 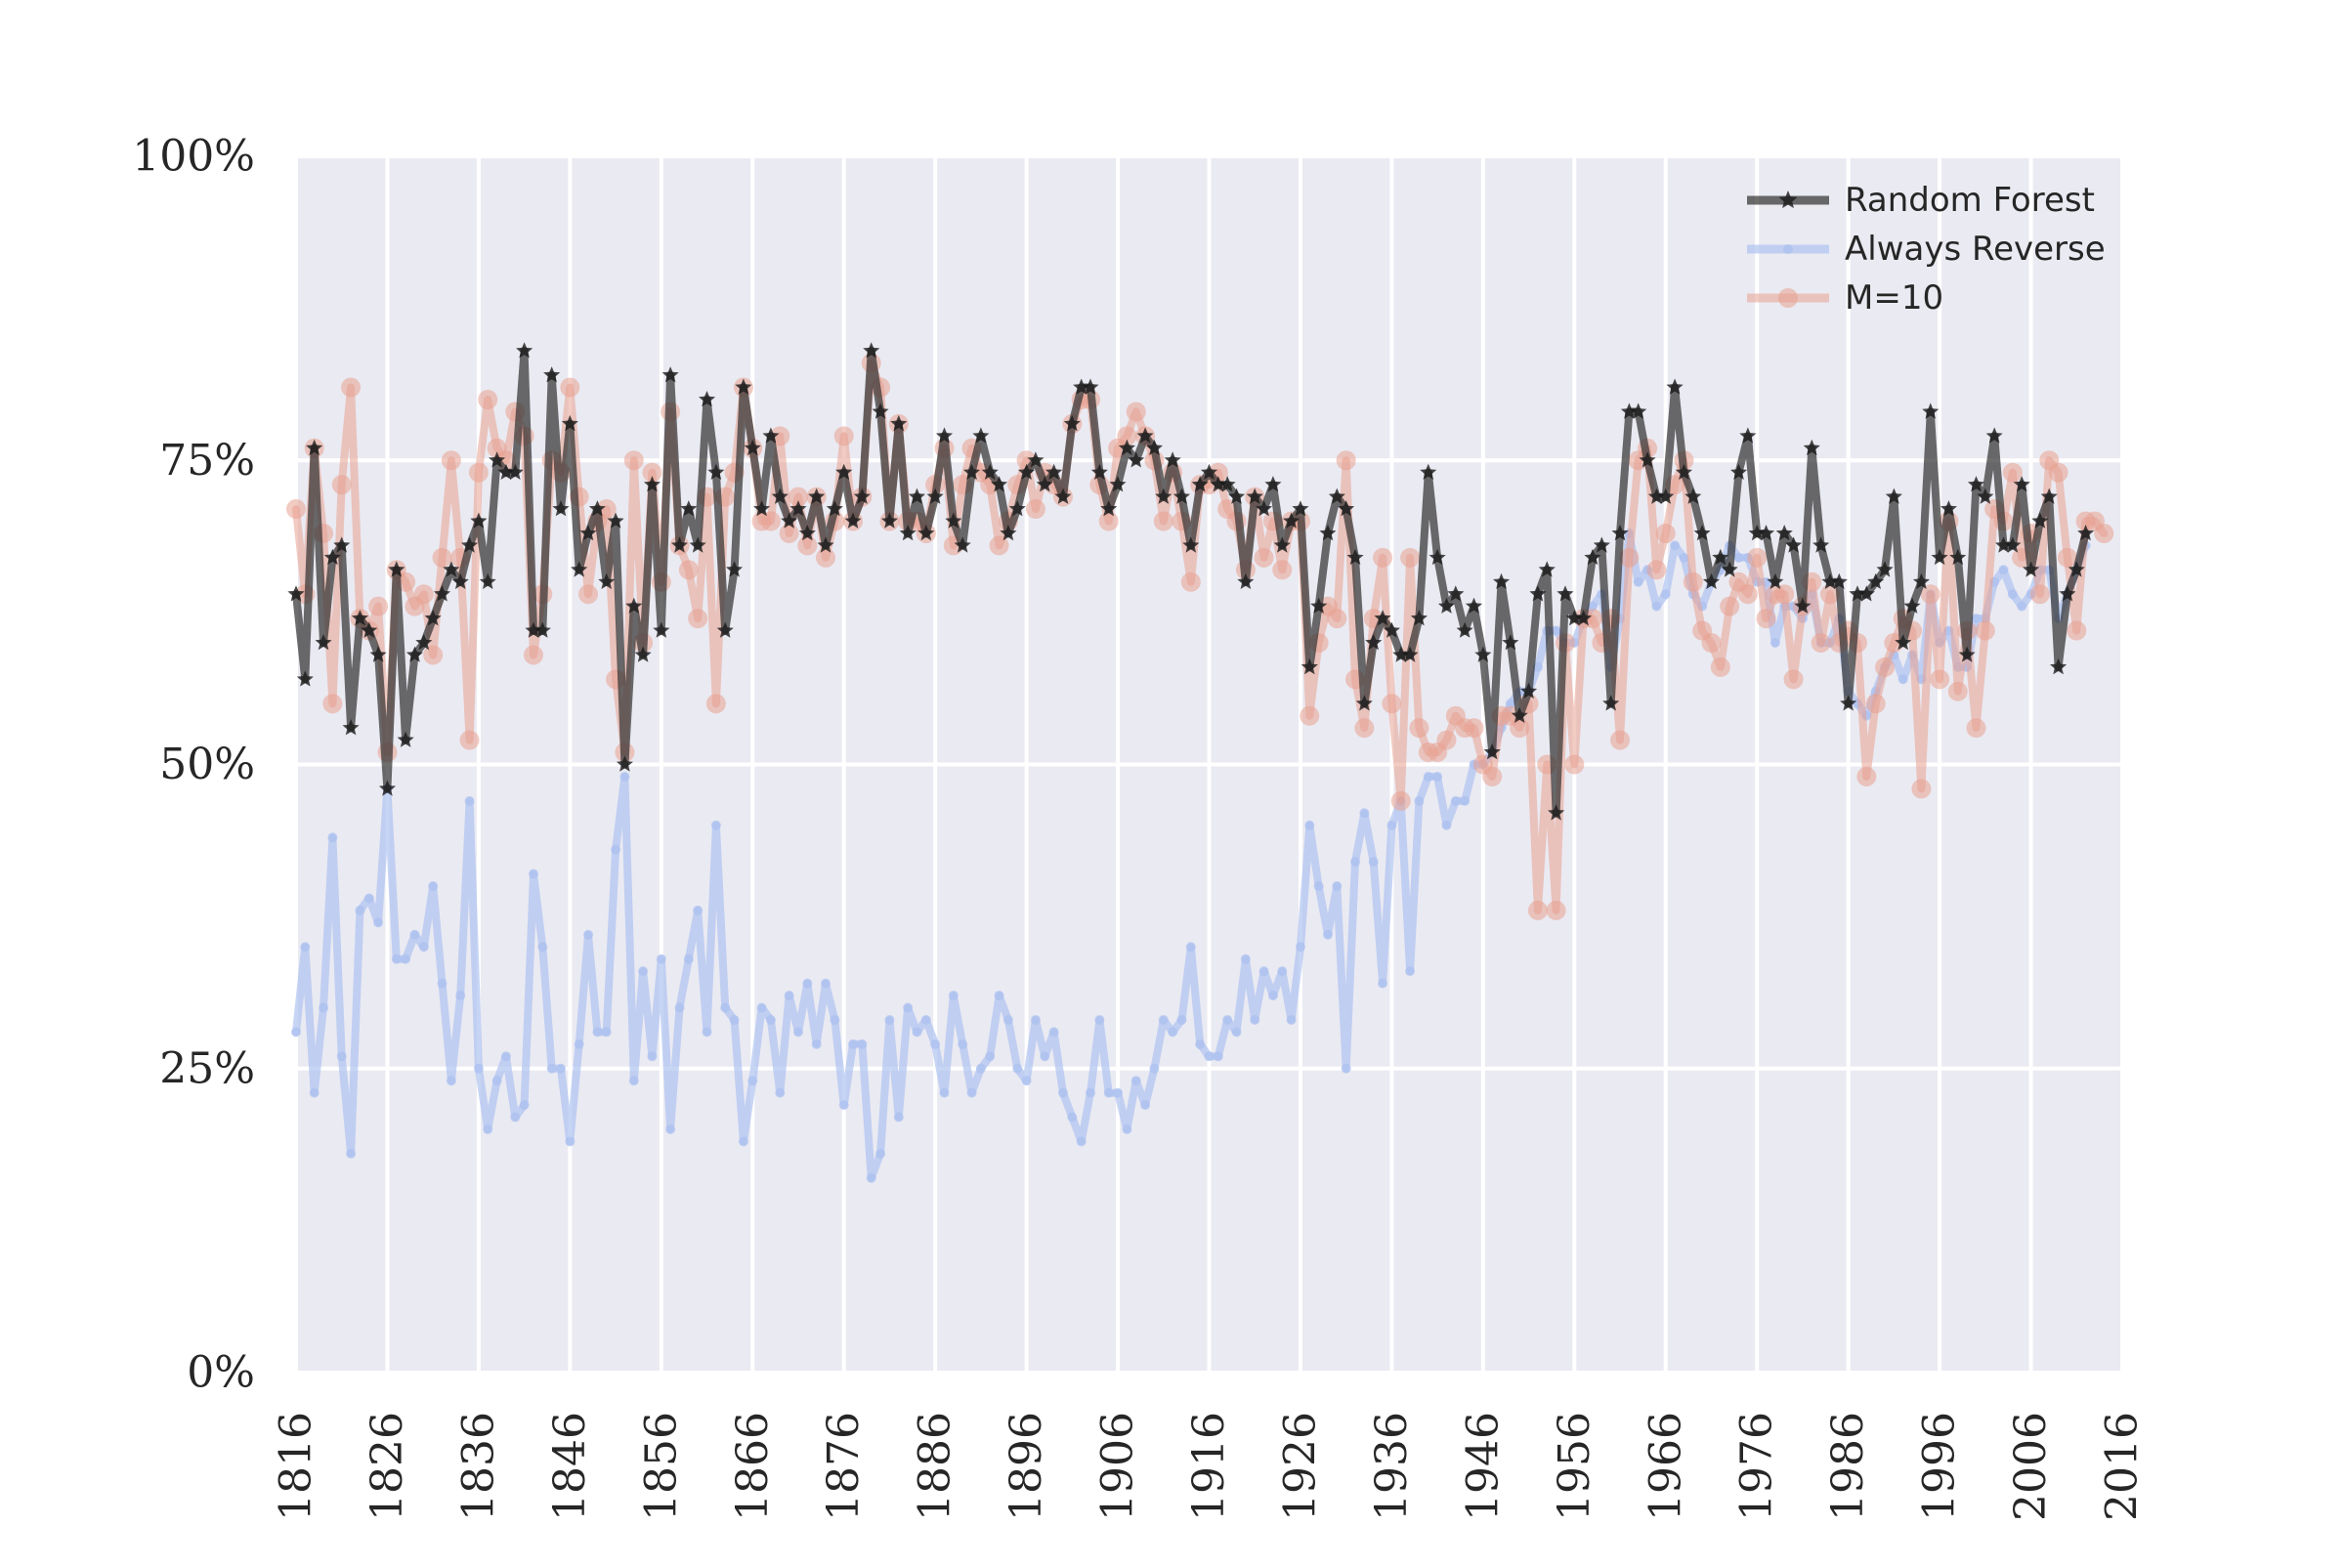 What do you see at coordinates (661, 1466) in the screenshot?
I see `x-tick-label: 1856` at bounding box center [661, 1466].